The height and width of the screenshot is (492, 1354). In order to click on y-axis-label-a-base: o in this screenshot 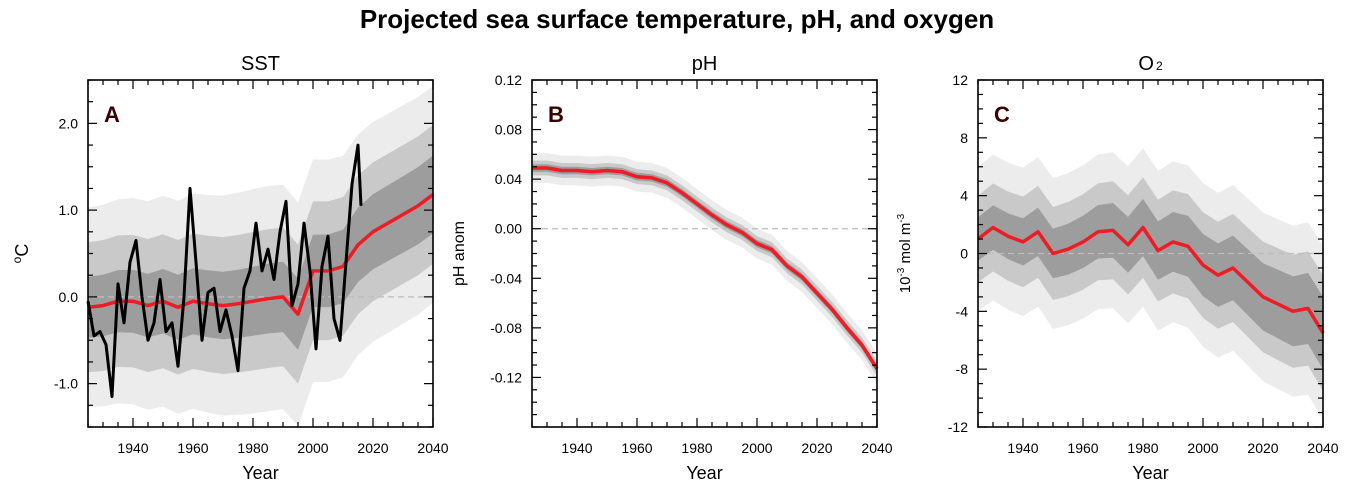, I will do `click(17, 259)`.